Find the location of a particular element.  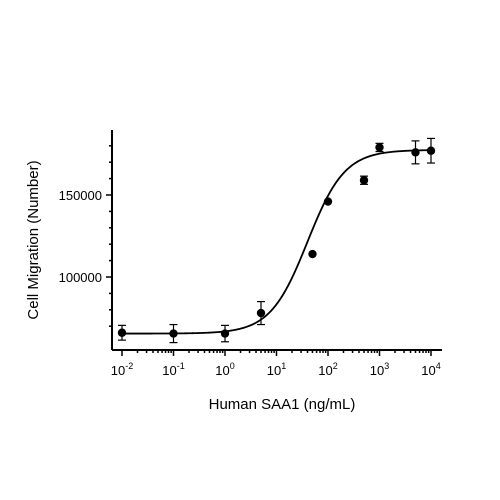

x-tick-label: 10⁰ is located at coordinates (224, 369).